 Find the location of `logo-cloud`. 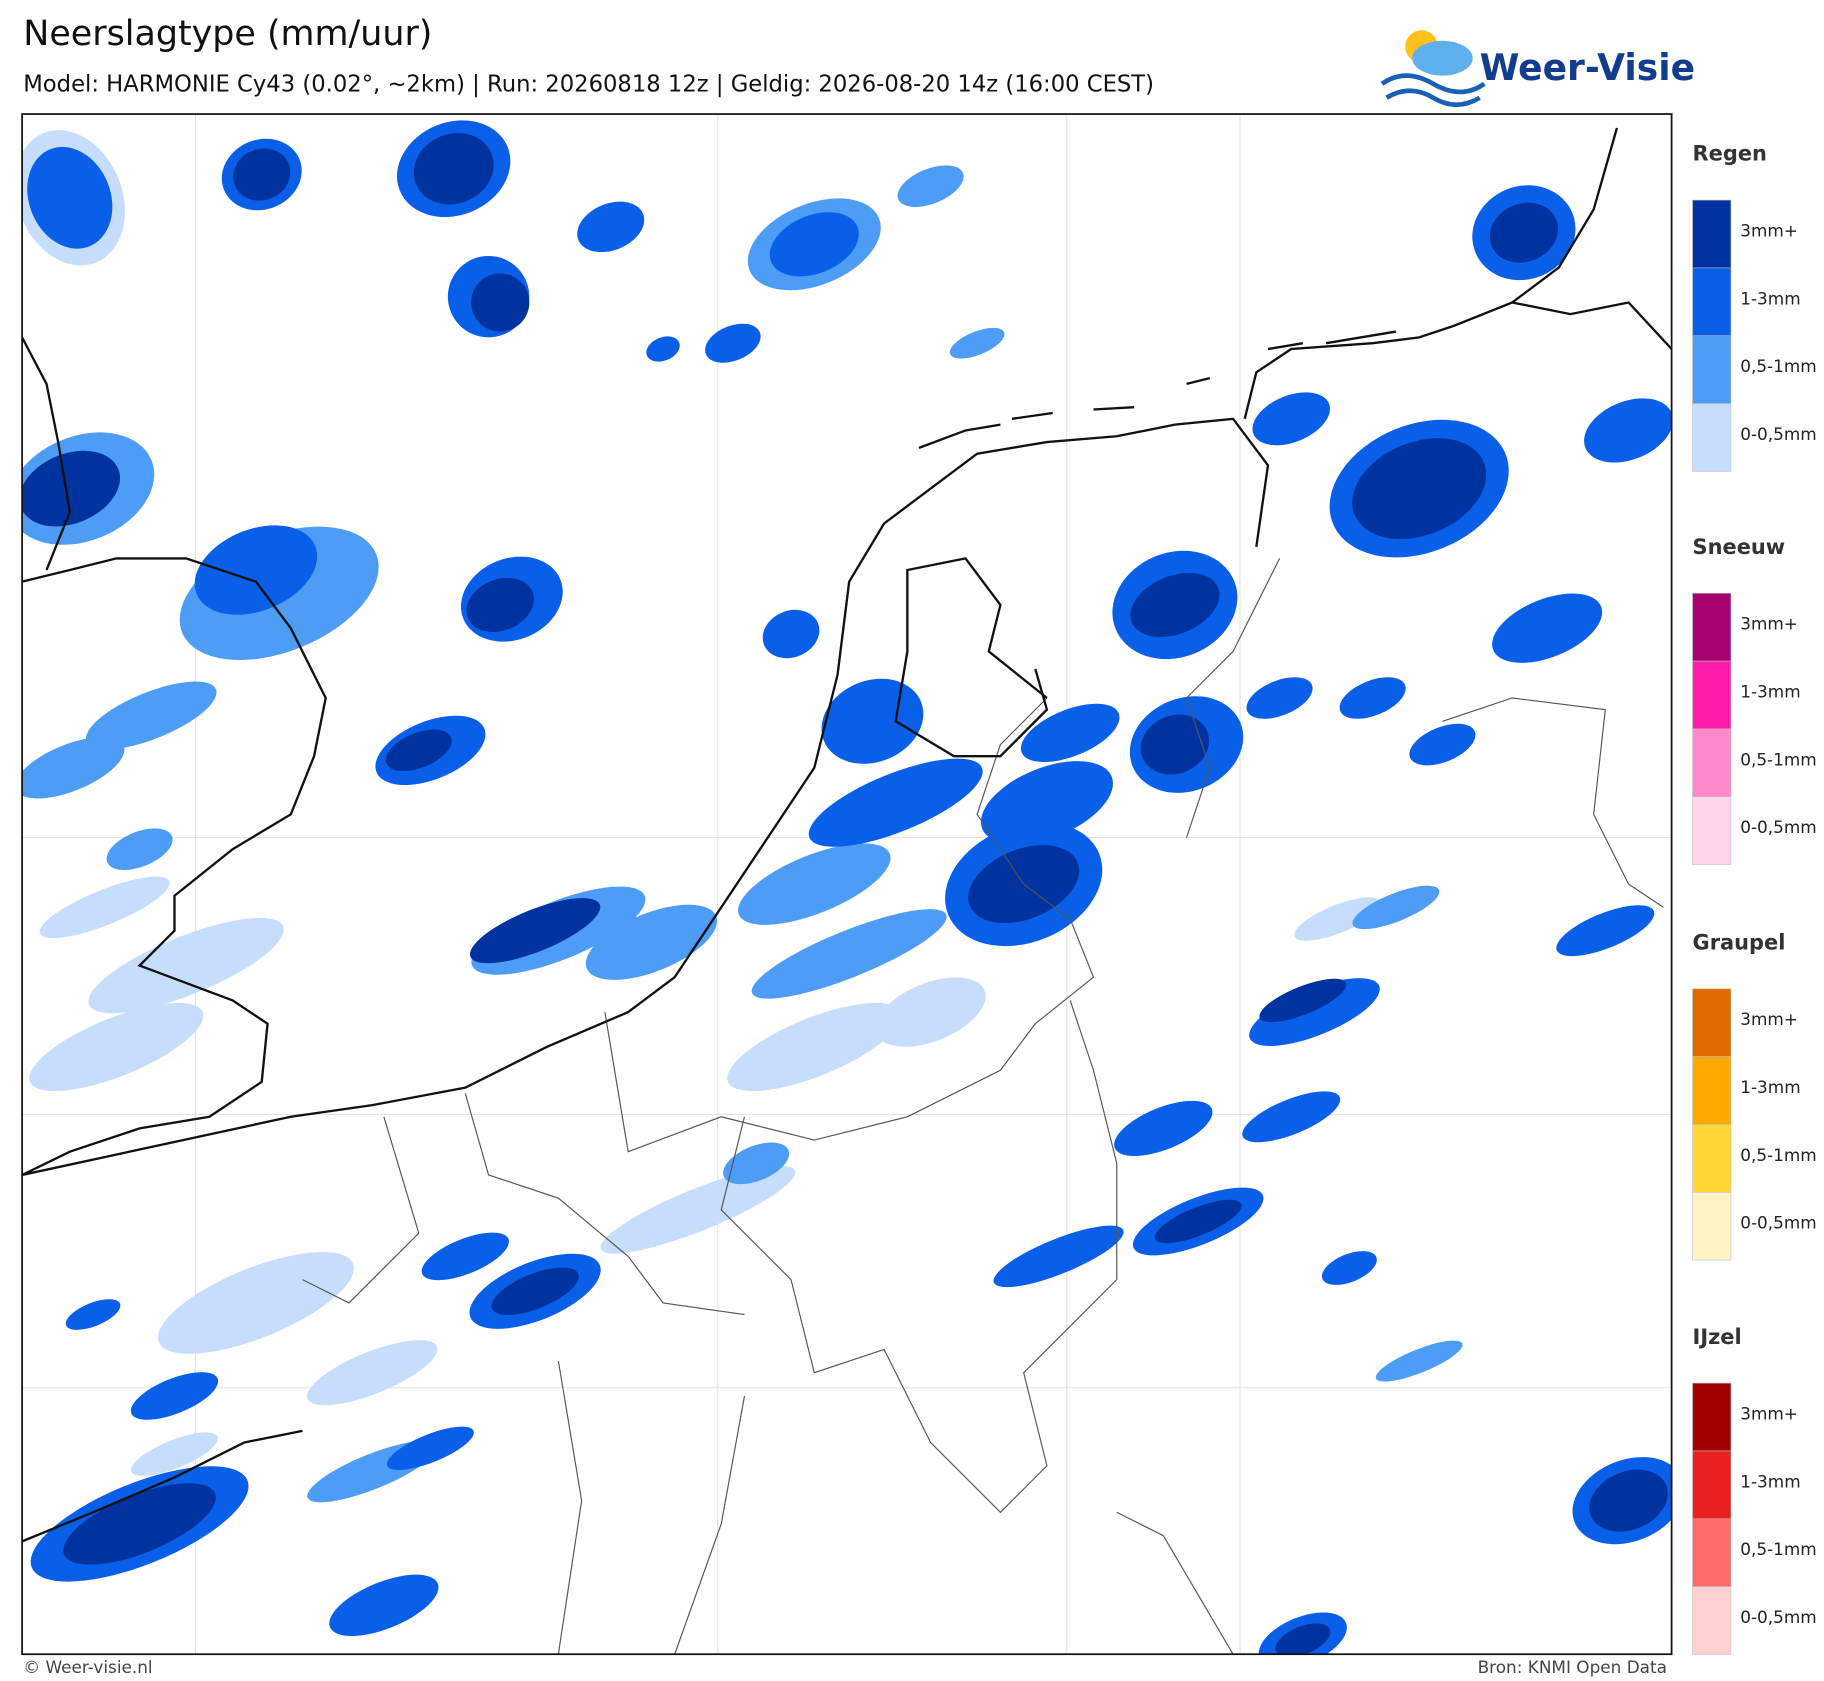

logo-cloud is located at coordinates (1442, 58).